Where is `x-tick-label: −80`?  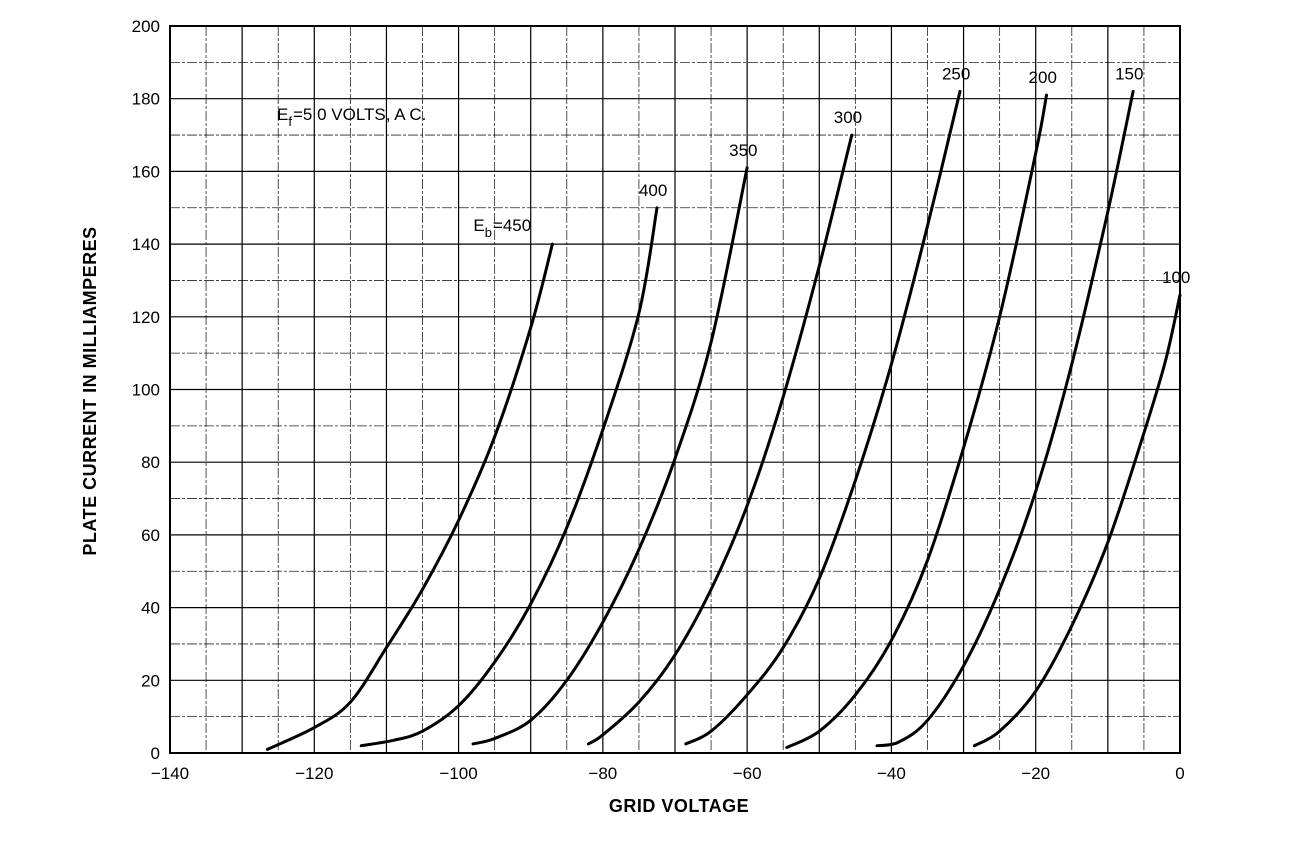 x-tick-label: −80 is located at coordinates (602, 773).